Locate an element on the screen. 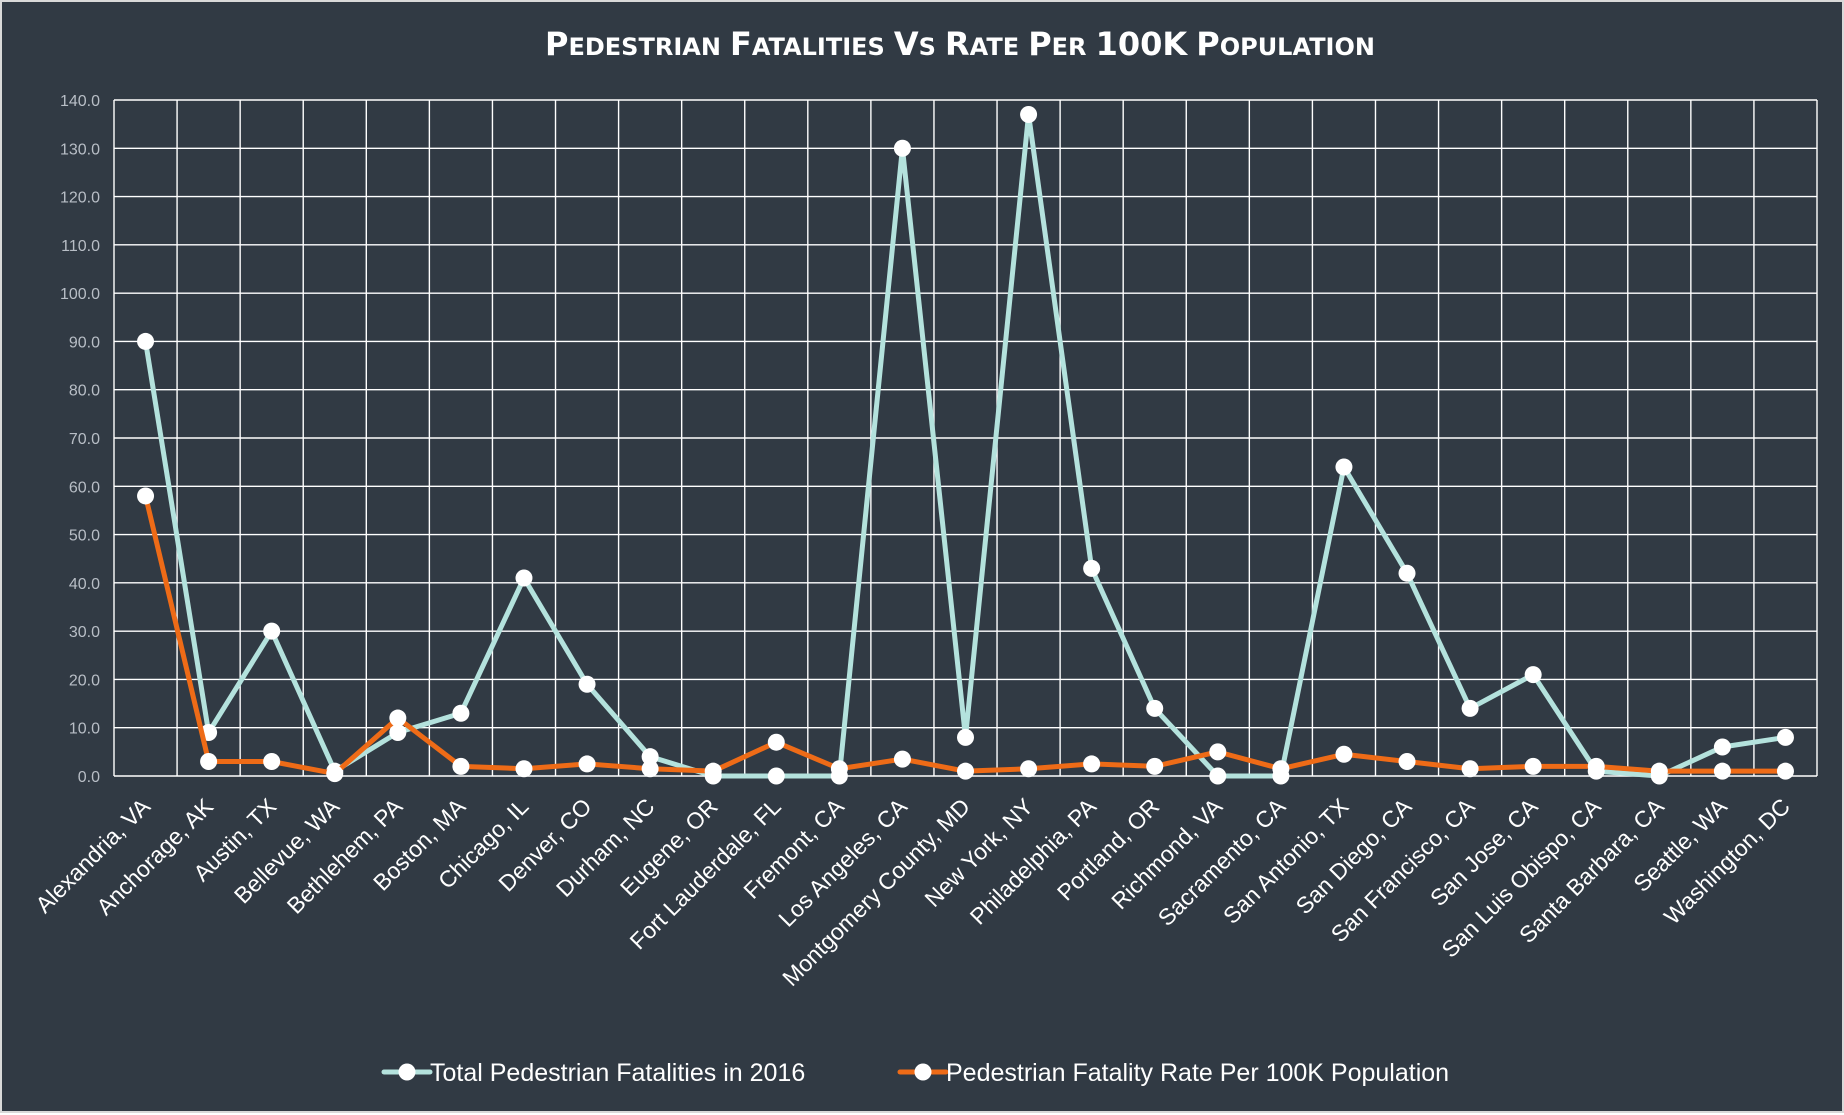 This screenshot has height=1115, width=1844. y-tick-label: 10.0 is located at coordinates (84, 729).